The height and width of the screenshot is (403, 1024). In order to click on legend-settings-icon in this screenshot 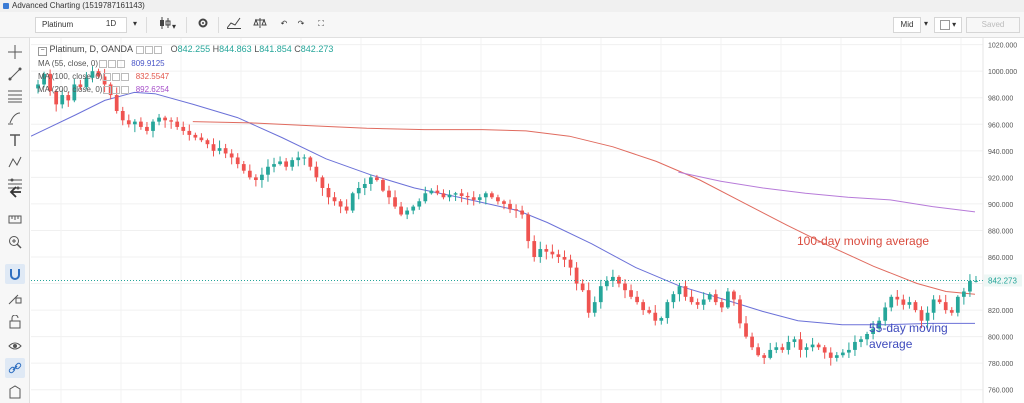, I will do `click(149, 49)`.